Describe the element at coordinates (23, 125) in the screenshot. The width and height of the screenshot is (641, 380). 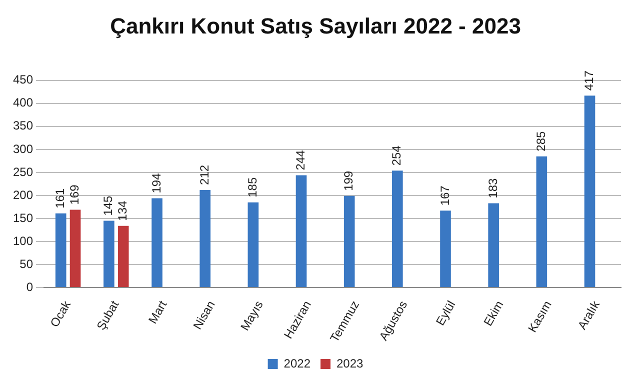
I see `y-tick-label: 350` at that location.